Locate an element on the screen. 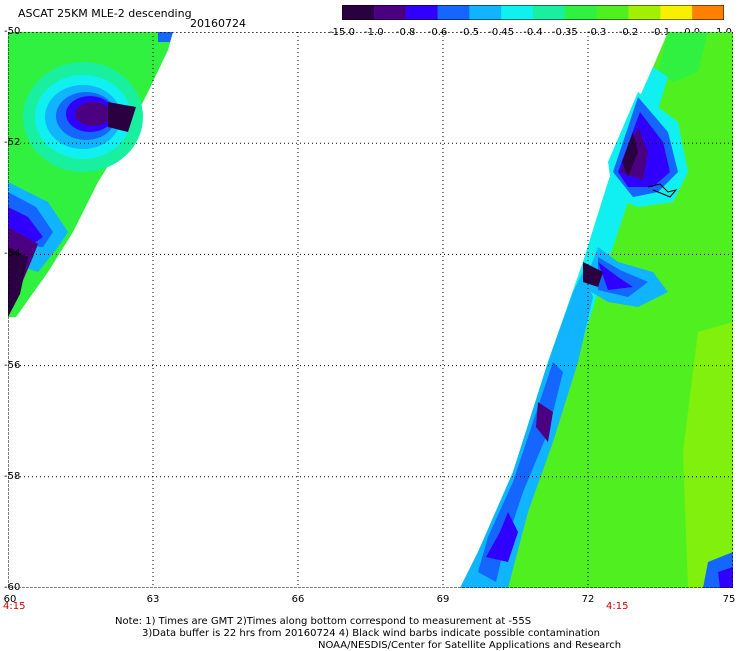 This screenshot has height=651, width=740. lat-label: -60 is located at coordinates (12, 587).